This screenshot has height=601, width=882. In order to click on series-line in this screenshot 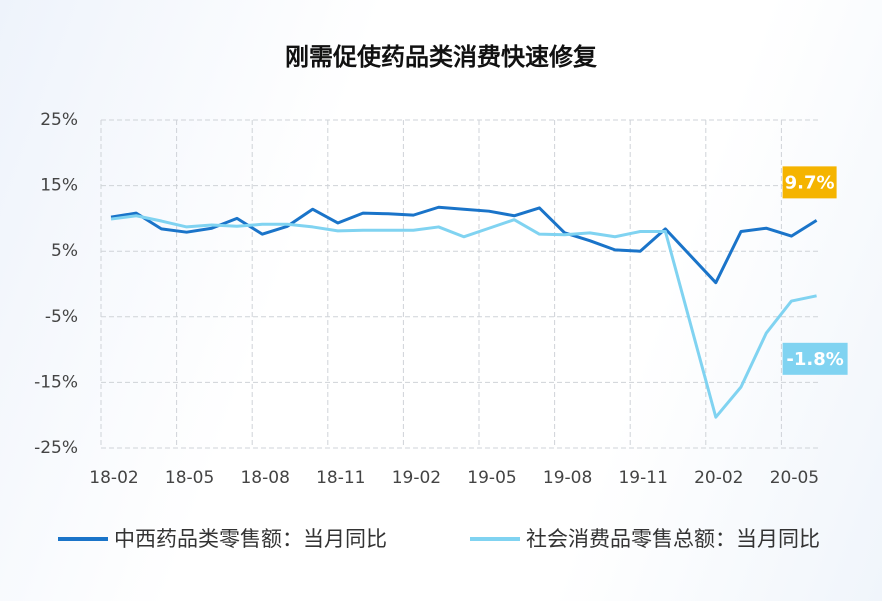, I will do `click(464, 245)`.